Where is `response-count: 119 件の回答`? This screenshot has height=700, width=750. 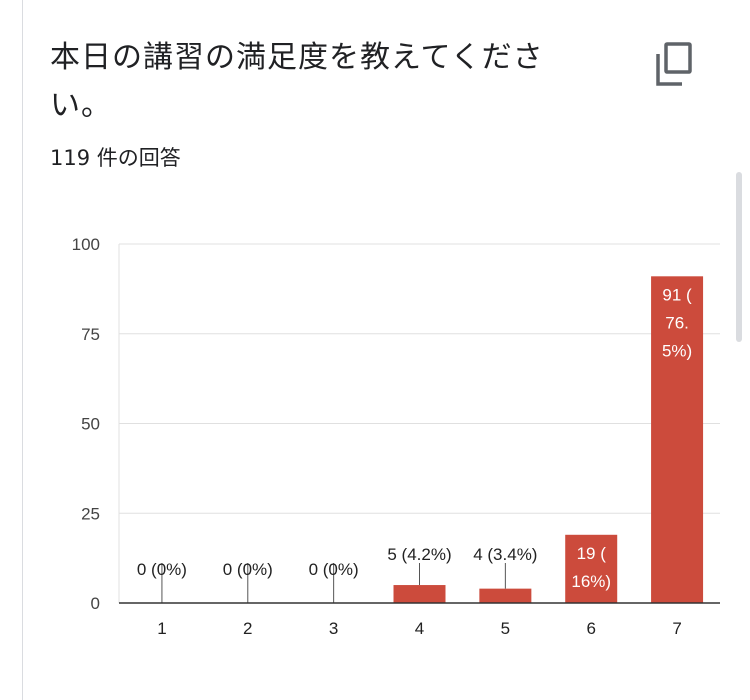 response-count: 119 件の回答 is located at coordinates (115, 158).